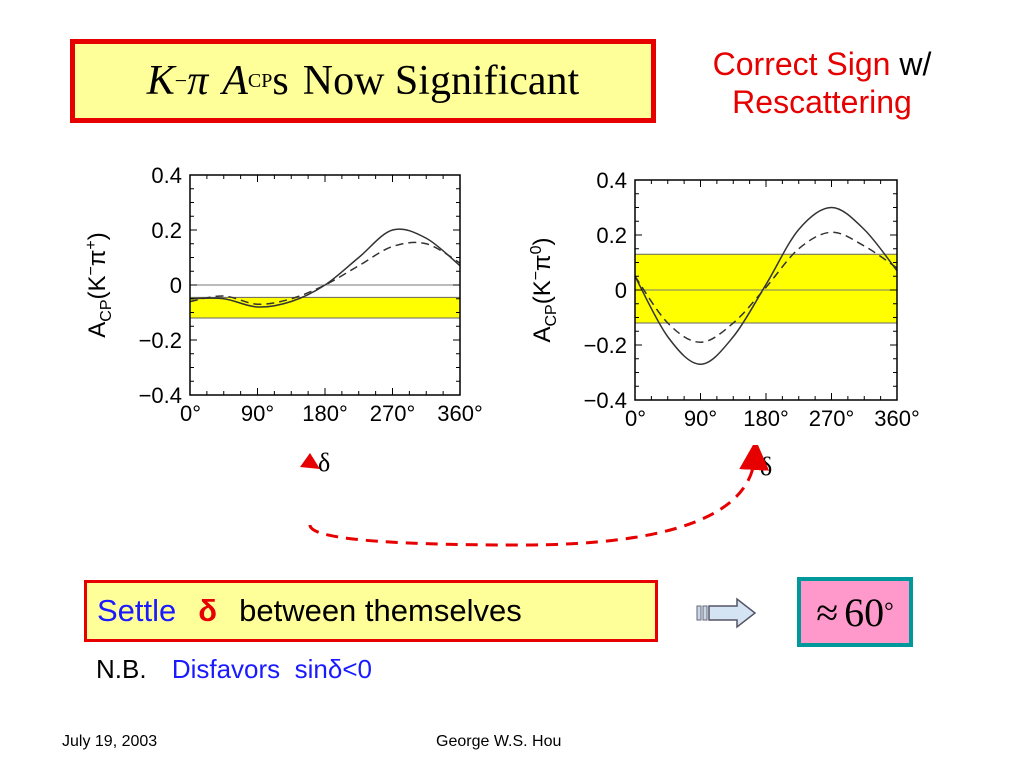  I want to click on title-k: K, so click(160, 81).